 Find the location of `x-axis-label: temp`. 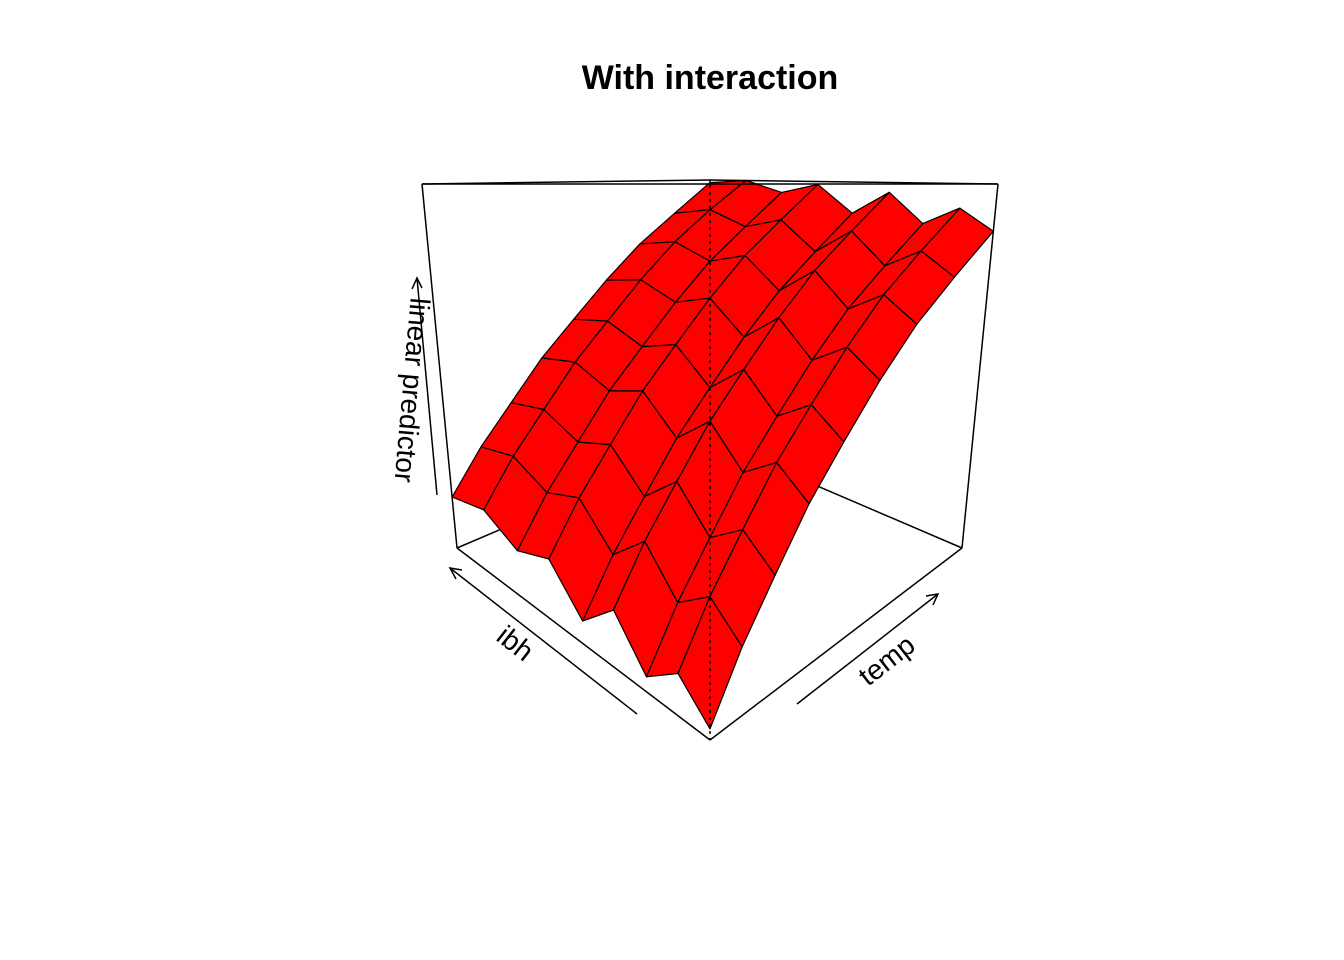

x-axis-label: temp is located at coordinates (887, 660).